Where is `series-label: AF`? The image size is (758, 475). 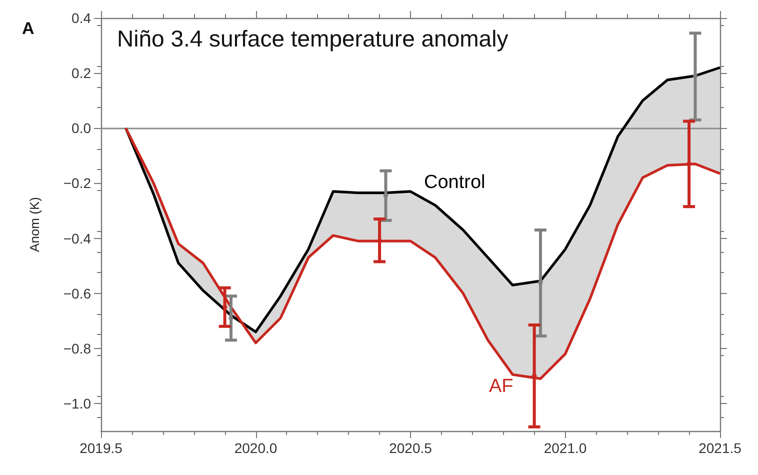
series-label: AF is located at coordinates (501, 386).